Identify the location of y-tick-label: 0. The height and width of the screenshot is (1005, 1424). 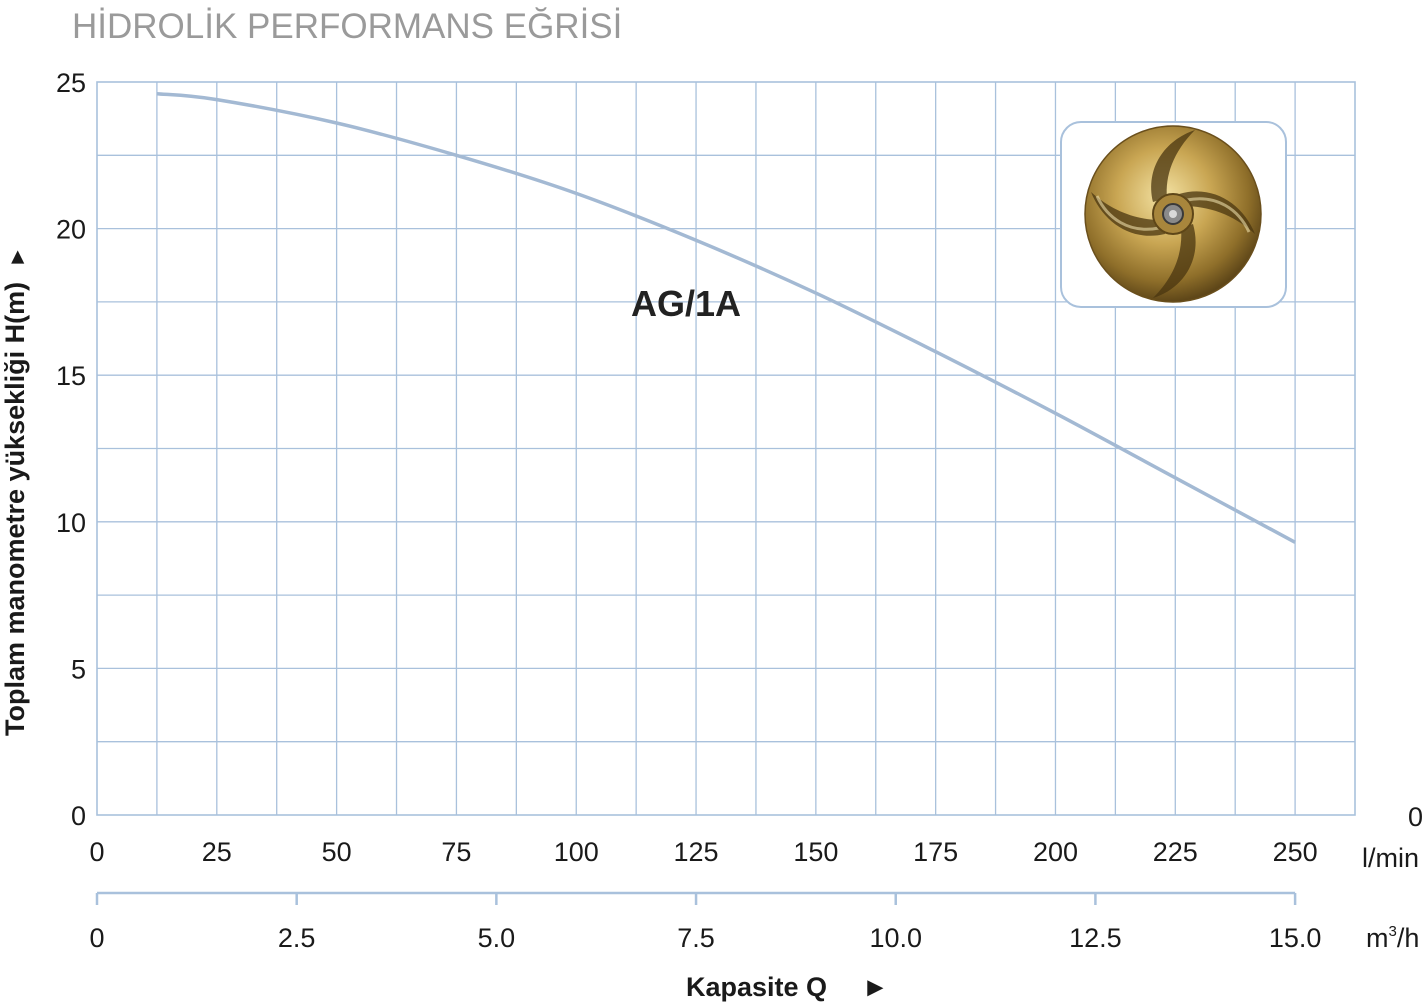
(78, 816).